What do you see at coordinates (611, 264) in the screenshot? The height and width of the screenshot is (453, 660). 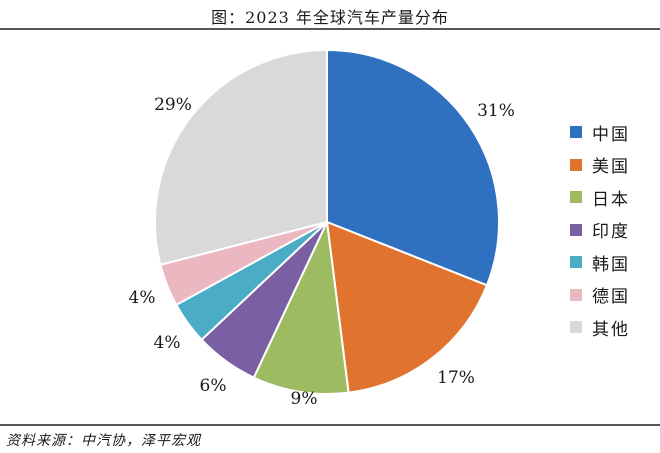 I see `legend-label: 韩国` at bounding box center [611, 264].